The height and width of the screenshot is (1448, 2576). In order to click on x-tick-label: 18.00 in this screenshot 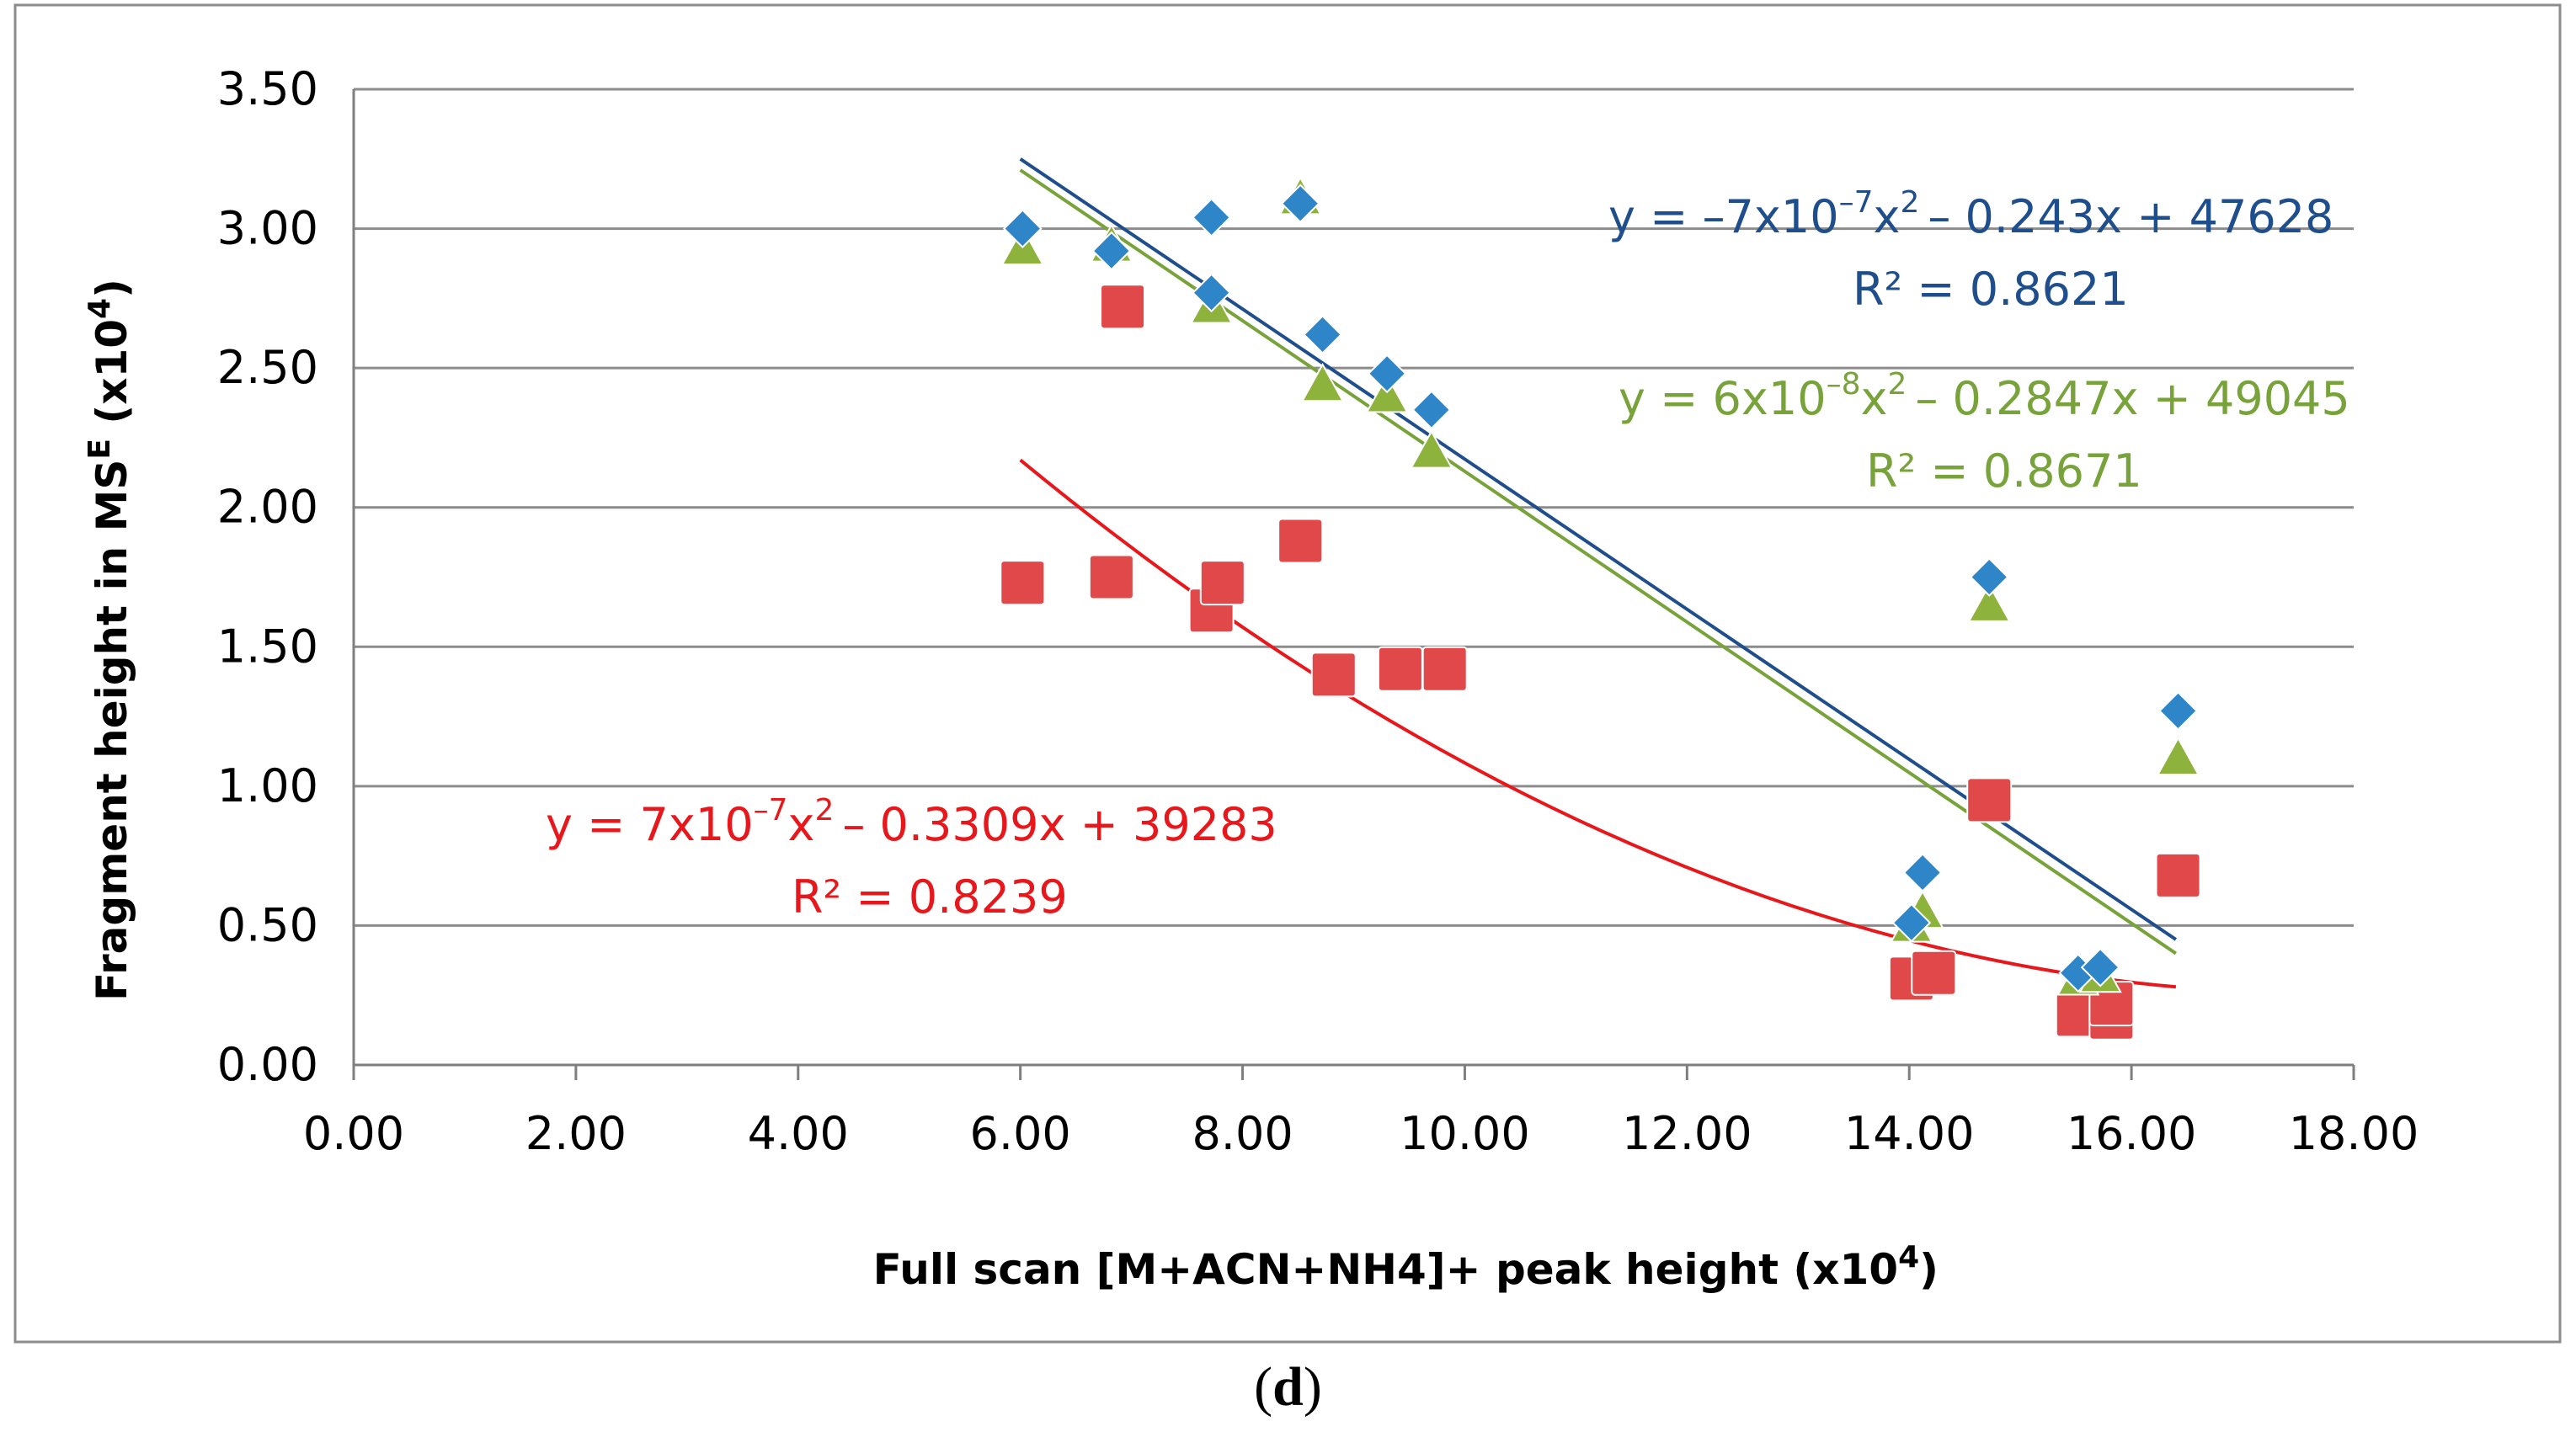, I will do `click(2354, 1133)`.